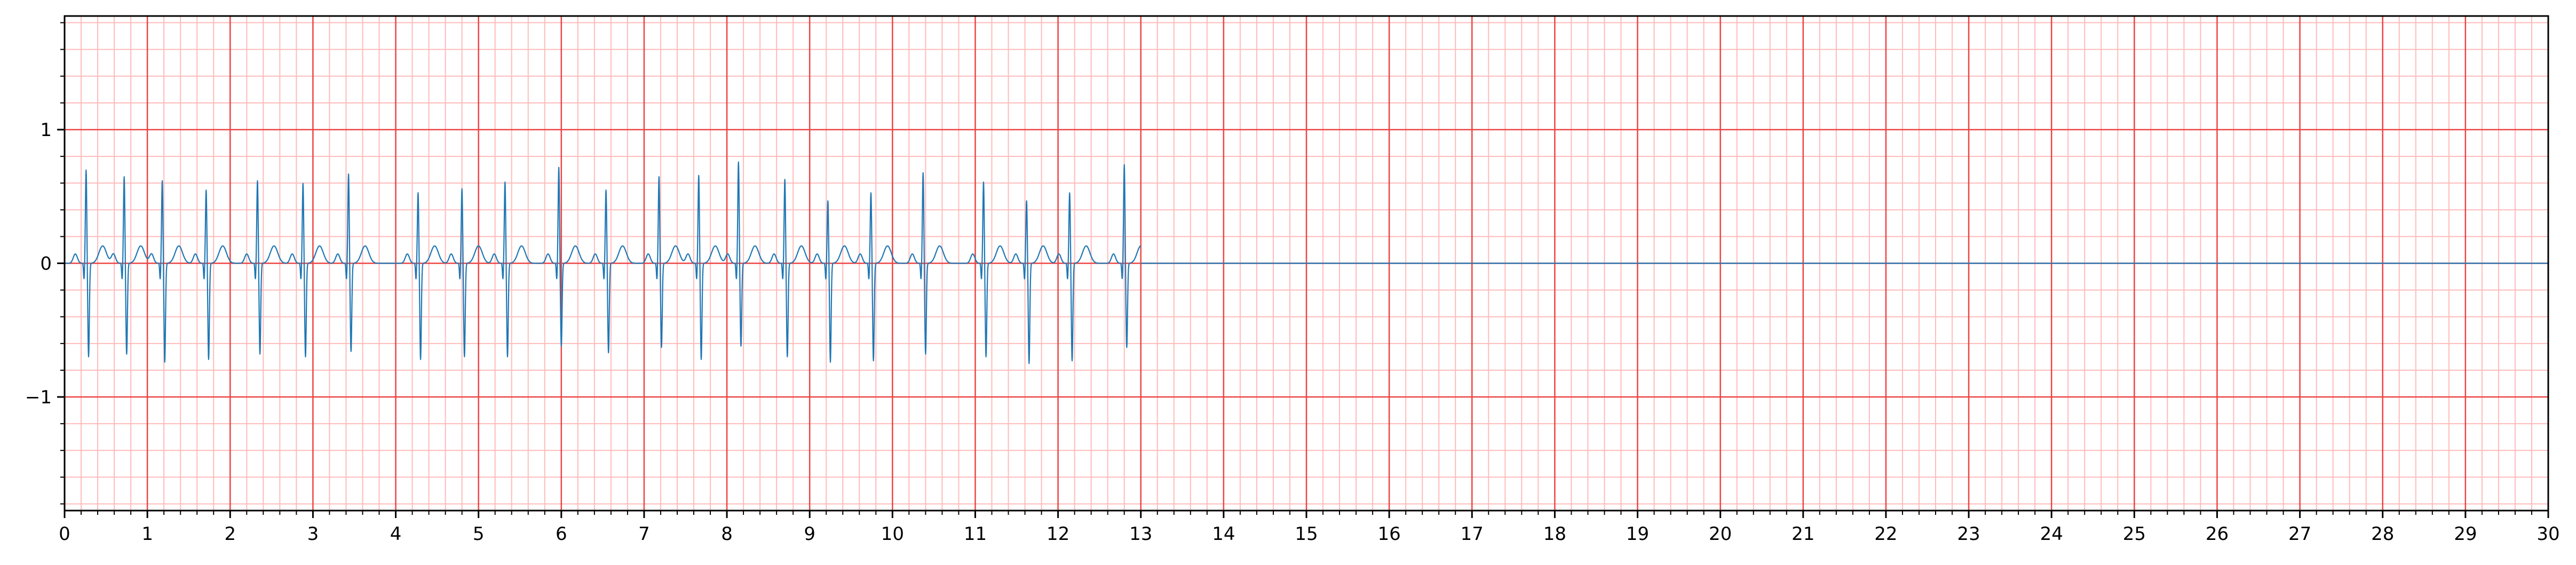 The image size is (2576, 565). I want to click on x-tick-label: 26, so click(2217, 534).